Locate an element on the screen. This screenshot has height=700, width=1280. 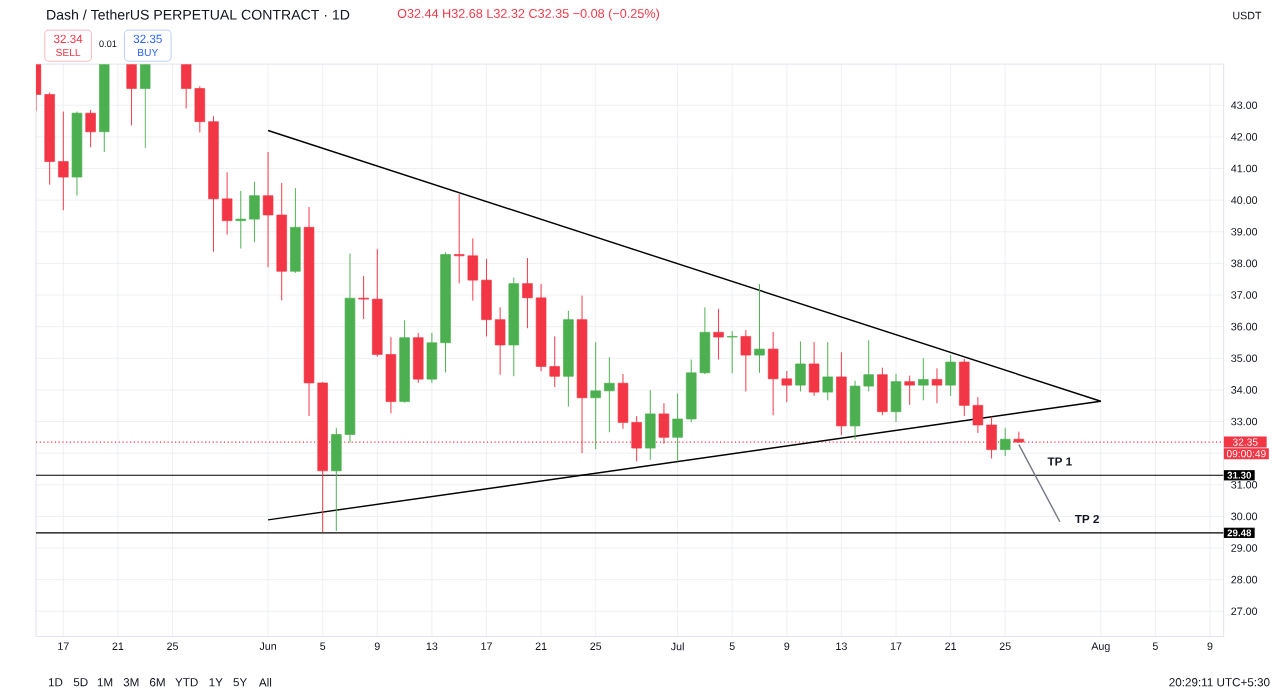
x-tick-label: Jul is located at coordinates (677, 646).